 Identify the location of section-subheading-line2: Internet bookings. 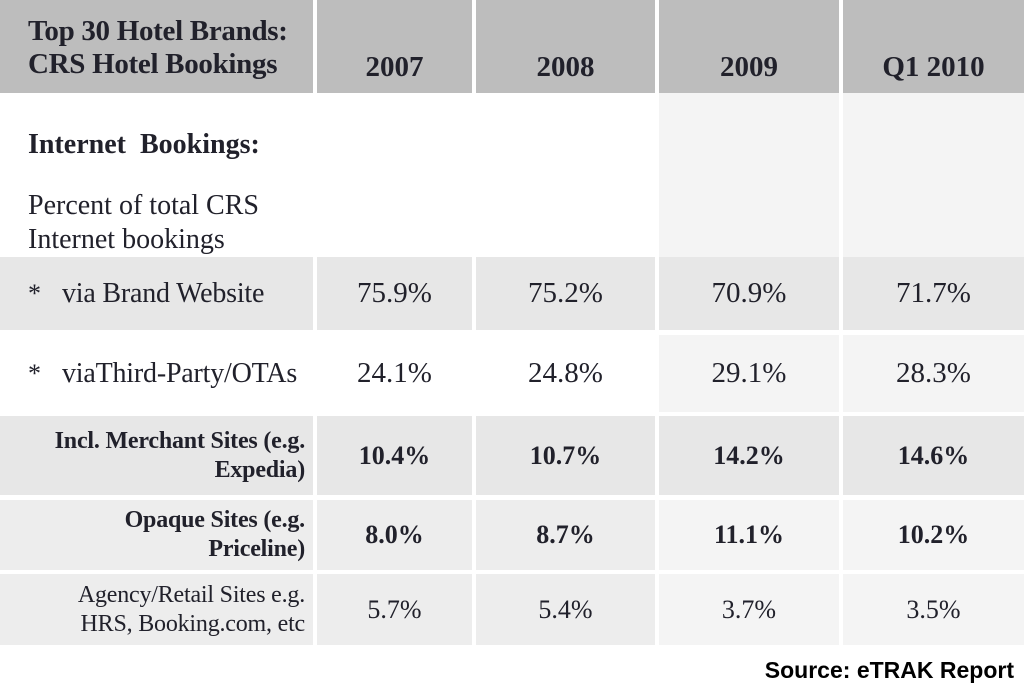
(126, 239).